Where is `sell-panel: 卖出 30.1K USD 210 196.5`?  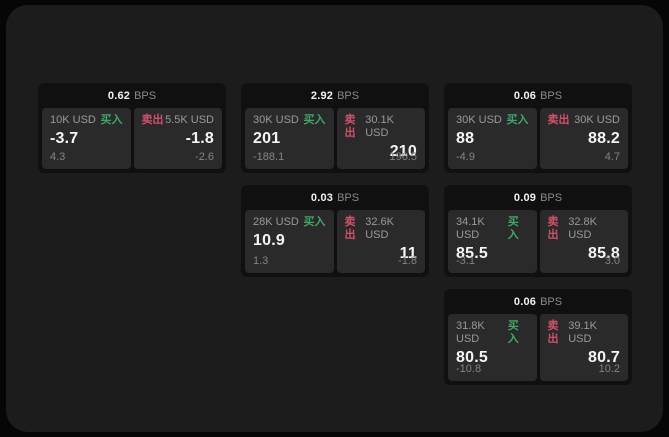 sell-panel: 卖出 30.1K USD 210 196.5 is located at coordinates (380, 138).